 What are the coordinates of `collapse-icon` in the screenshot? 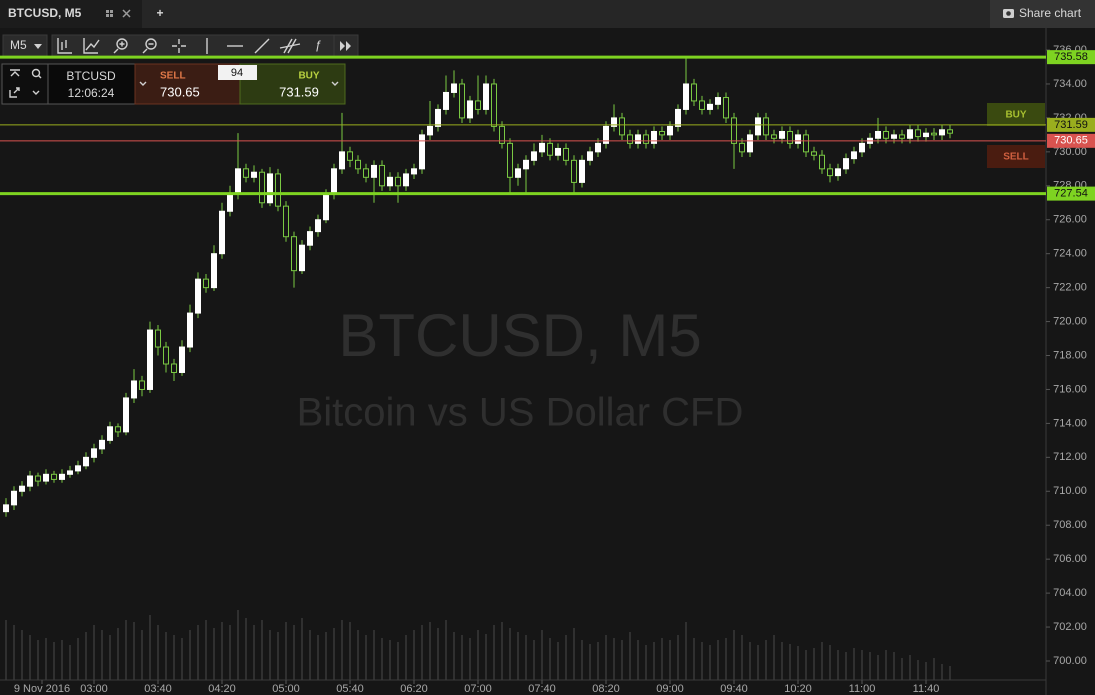 It's located at (15, 73).